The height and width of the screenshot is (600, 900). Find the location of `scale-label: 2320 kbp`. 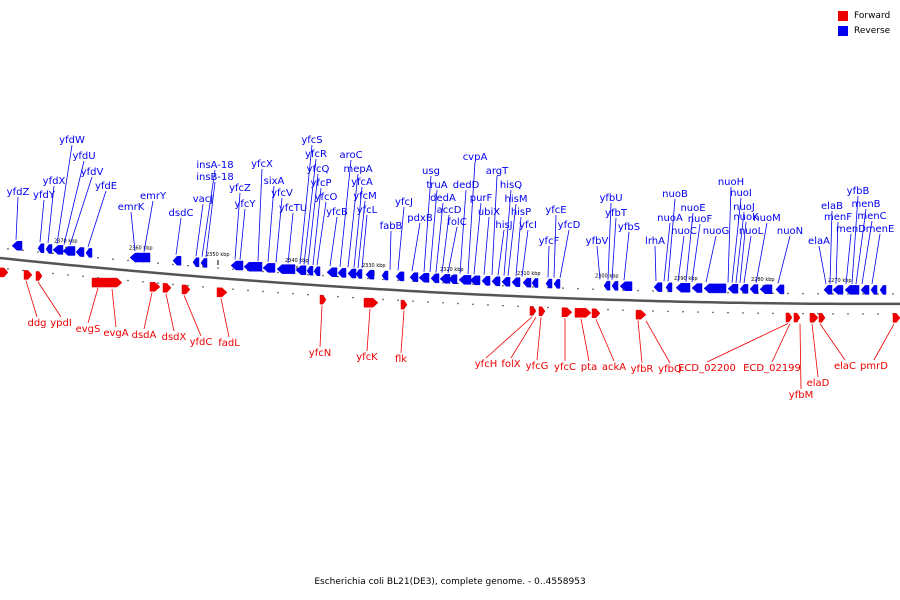

scale-label: 2320 kbp is located at coordinates (452, 270).